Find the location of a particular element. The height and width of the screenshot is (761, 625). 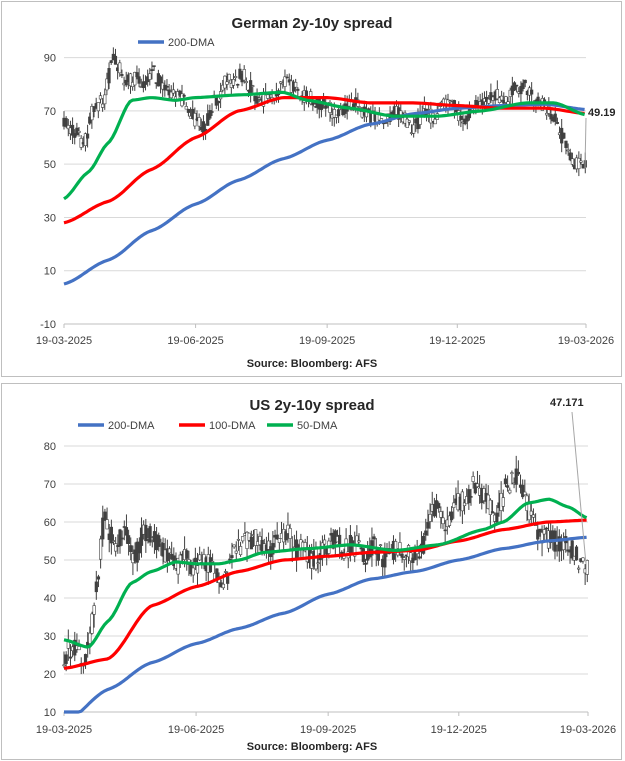

chart2-x-tick-label: 19-03-2026 is located at coordinates (588, 730).